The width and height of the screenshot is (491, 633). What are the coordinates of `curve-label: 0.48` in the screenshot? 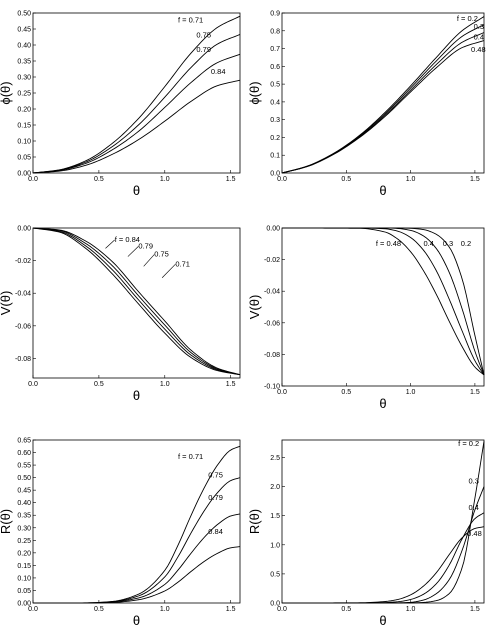 It's located at (478, 49).